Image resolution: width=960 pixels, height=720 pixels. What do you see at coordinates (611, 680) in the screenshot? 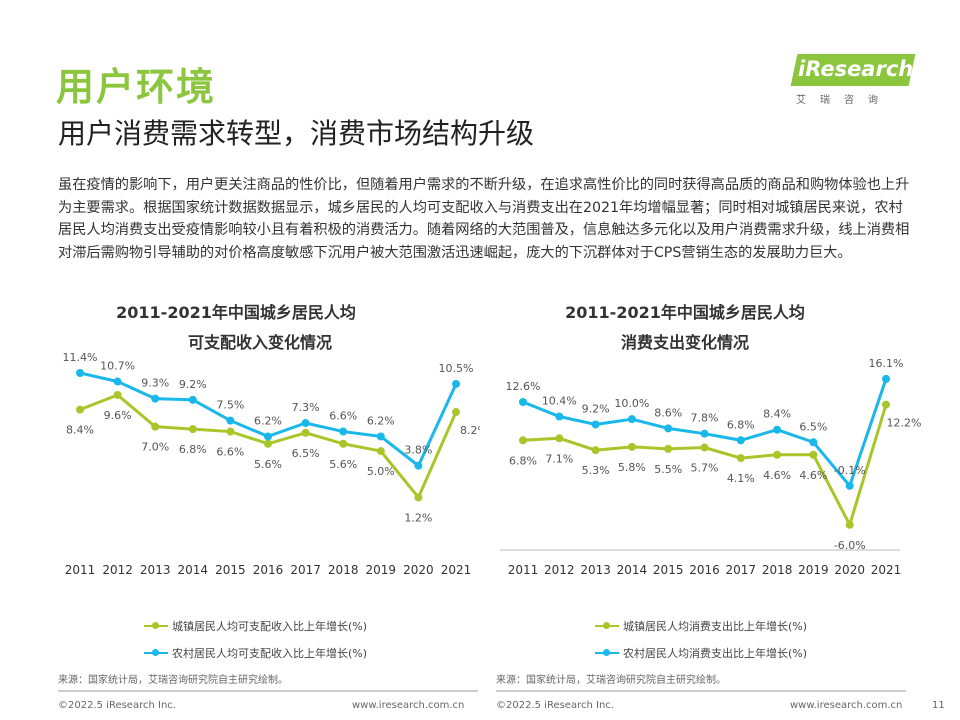
I see `chart2-source: 来源：国家统计局，艾瑞咨询研究院自主研究绘制。` at bounding box center [611, 680].